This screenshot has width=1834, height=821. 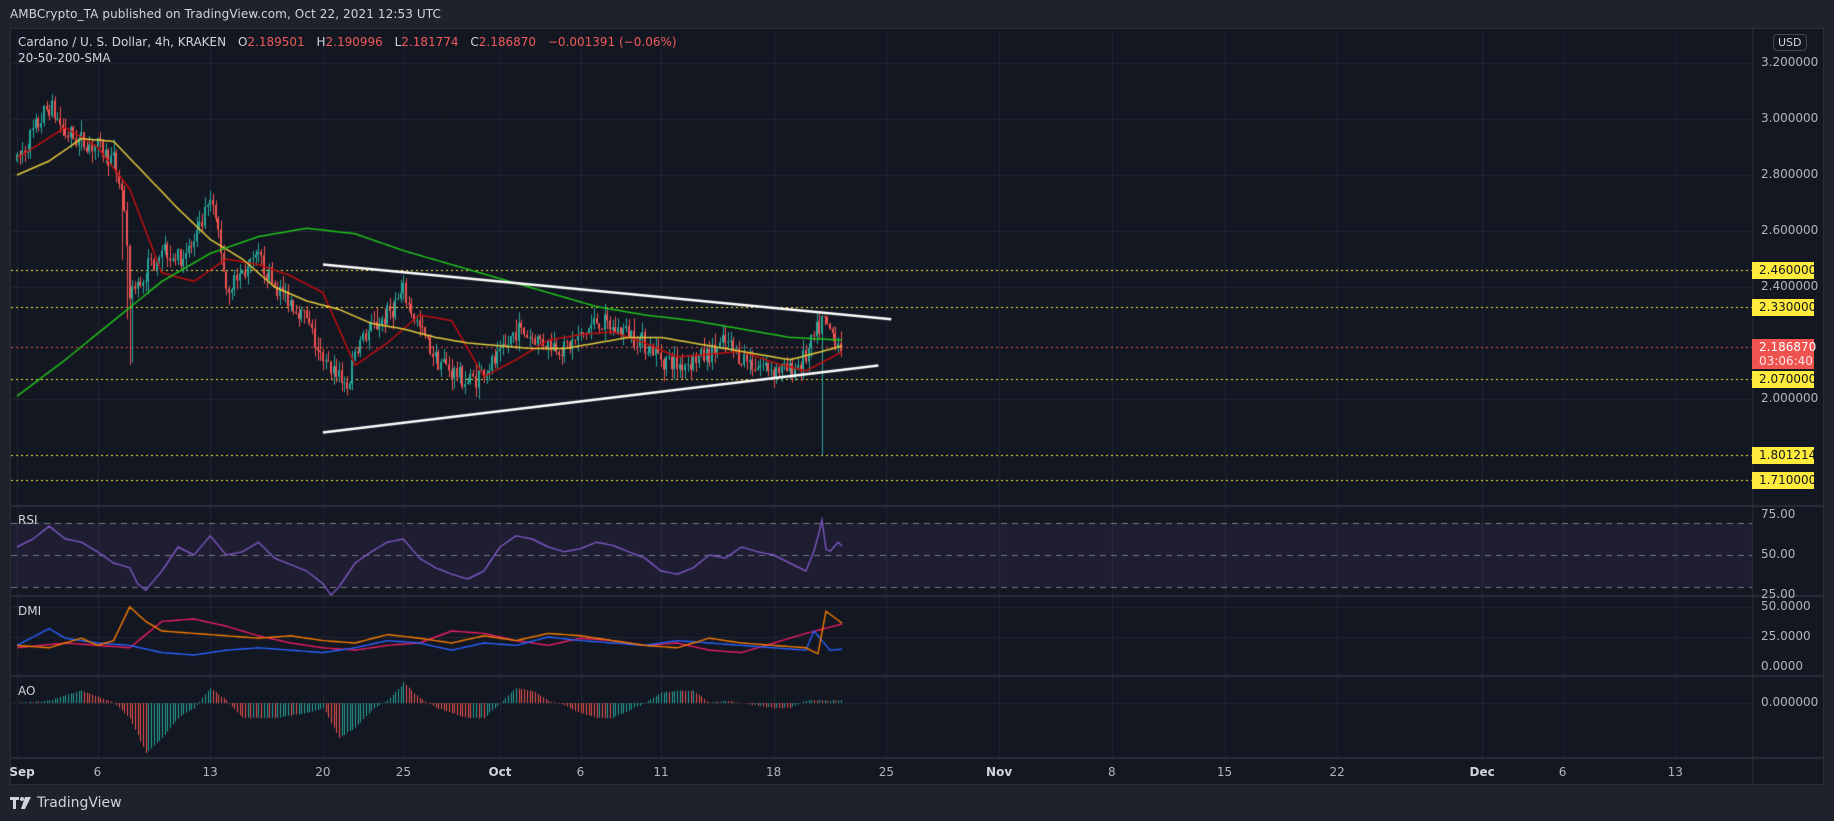 I want to click on time-tick: 18, so click(x=774, y=772).